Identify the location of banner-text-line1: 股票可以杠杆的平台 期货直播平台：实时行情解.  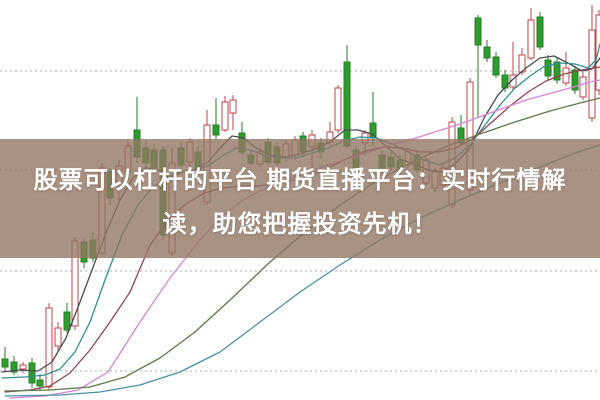
(300, 180).